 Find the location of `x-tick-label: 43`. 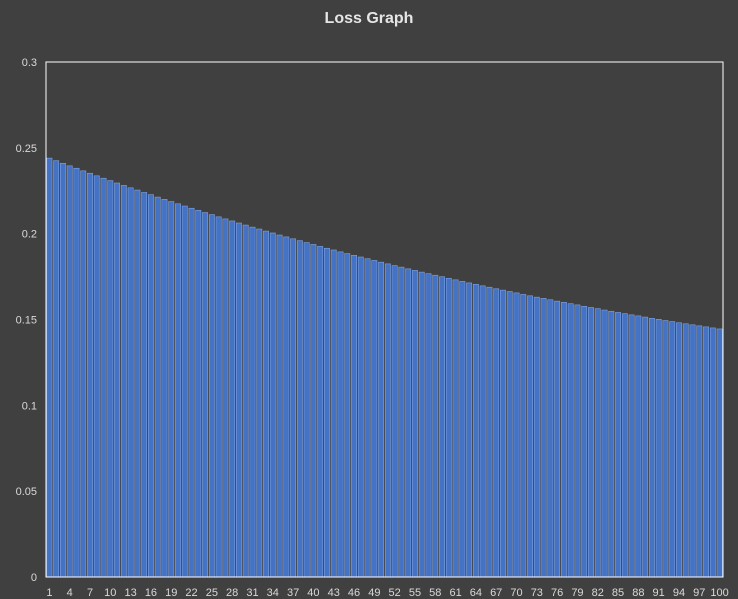

x-tick-label: 43 is located at coordinates (334, 593).